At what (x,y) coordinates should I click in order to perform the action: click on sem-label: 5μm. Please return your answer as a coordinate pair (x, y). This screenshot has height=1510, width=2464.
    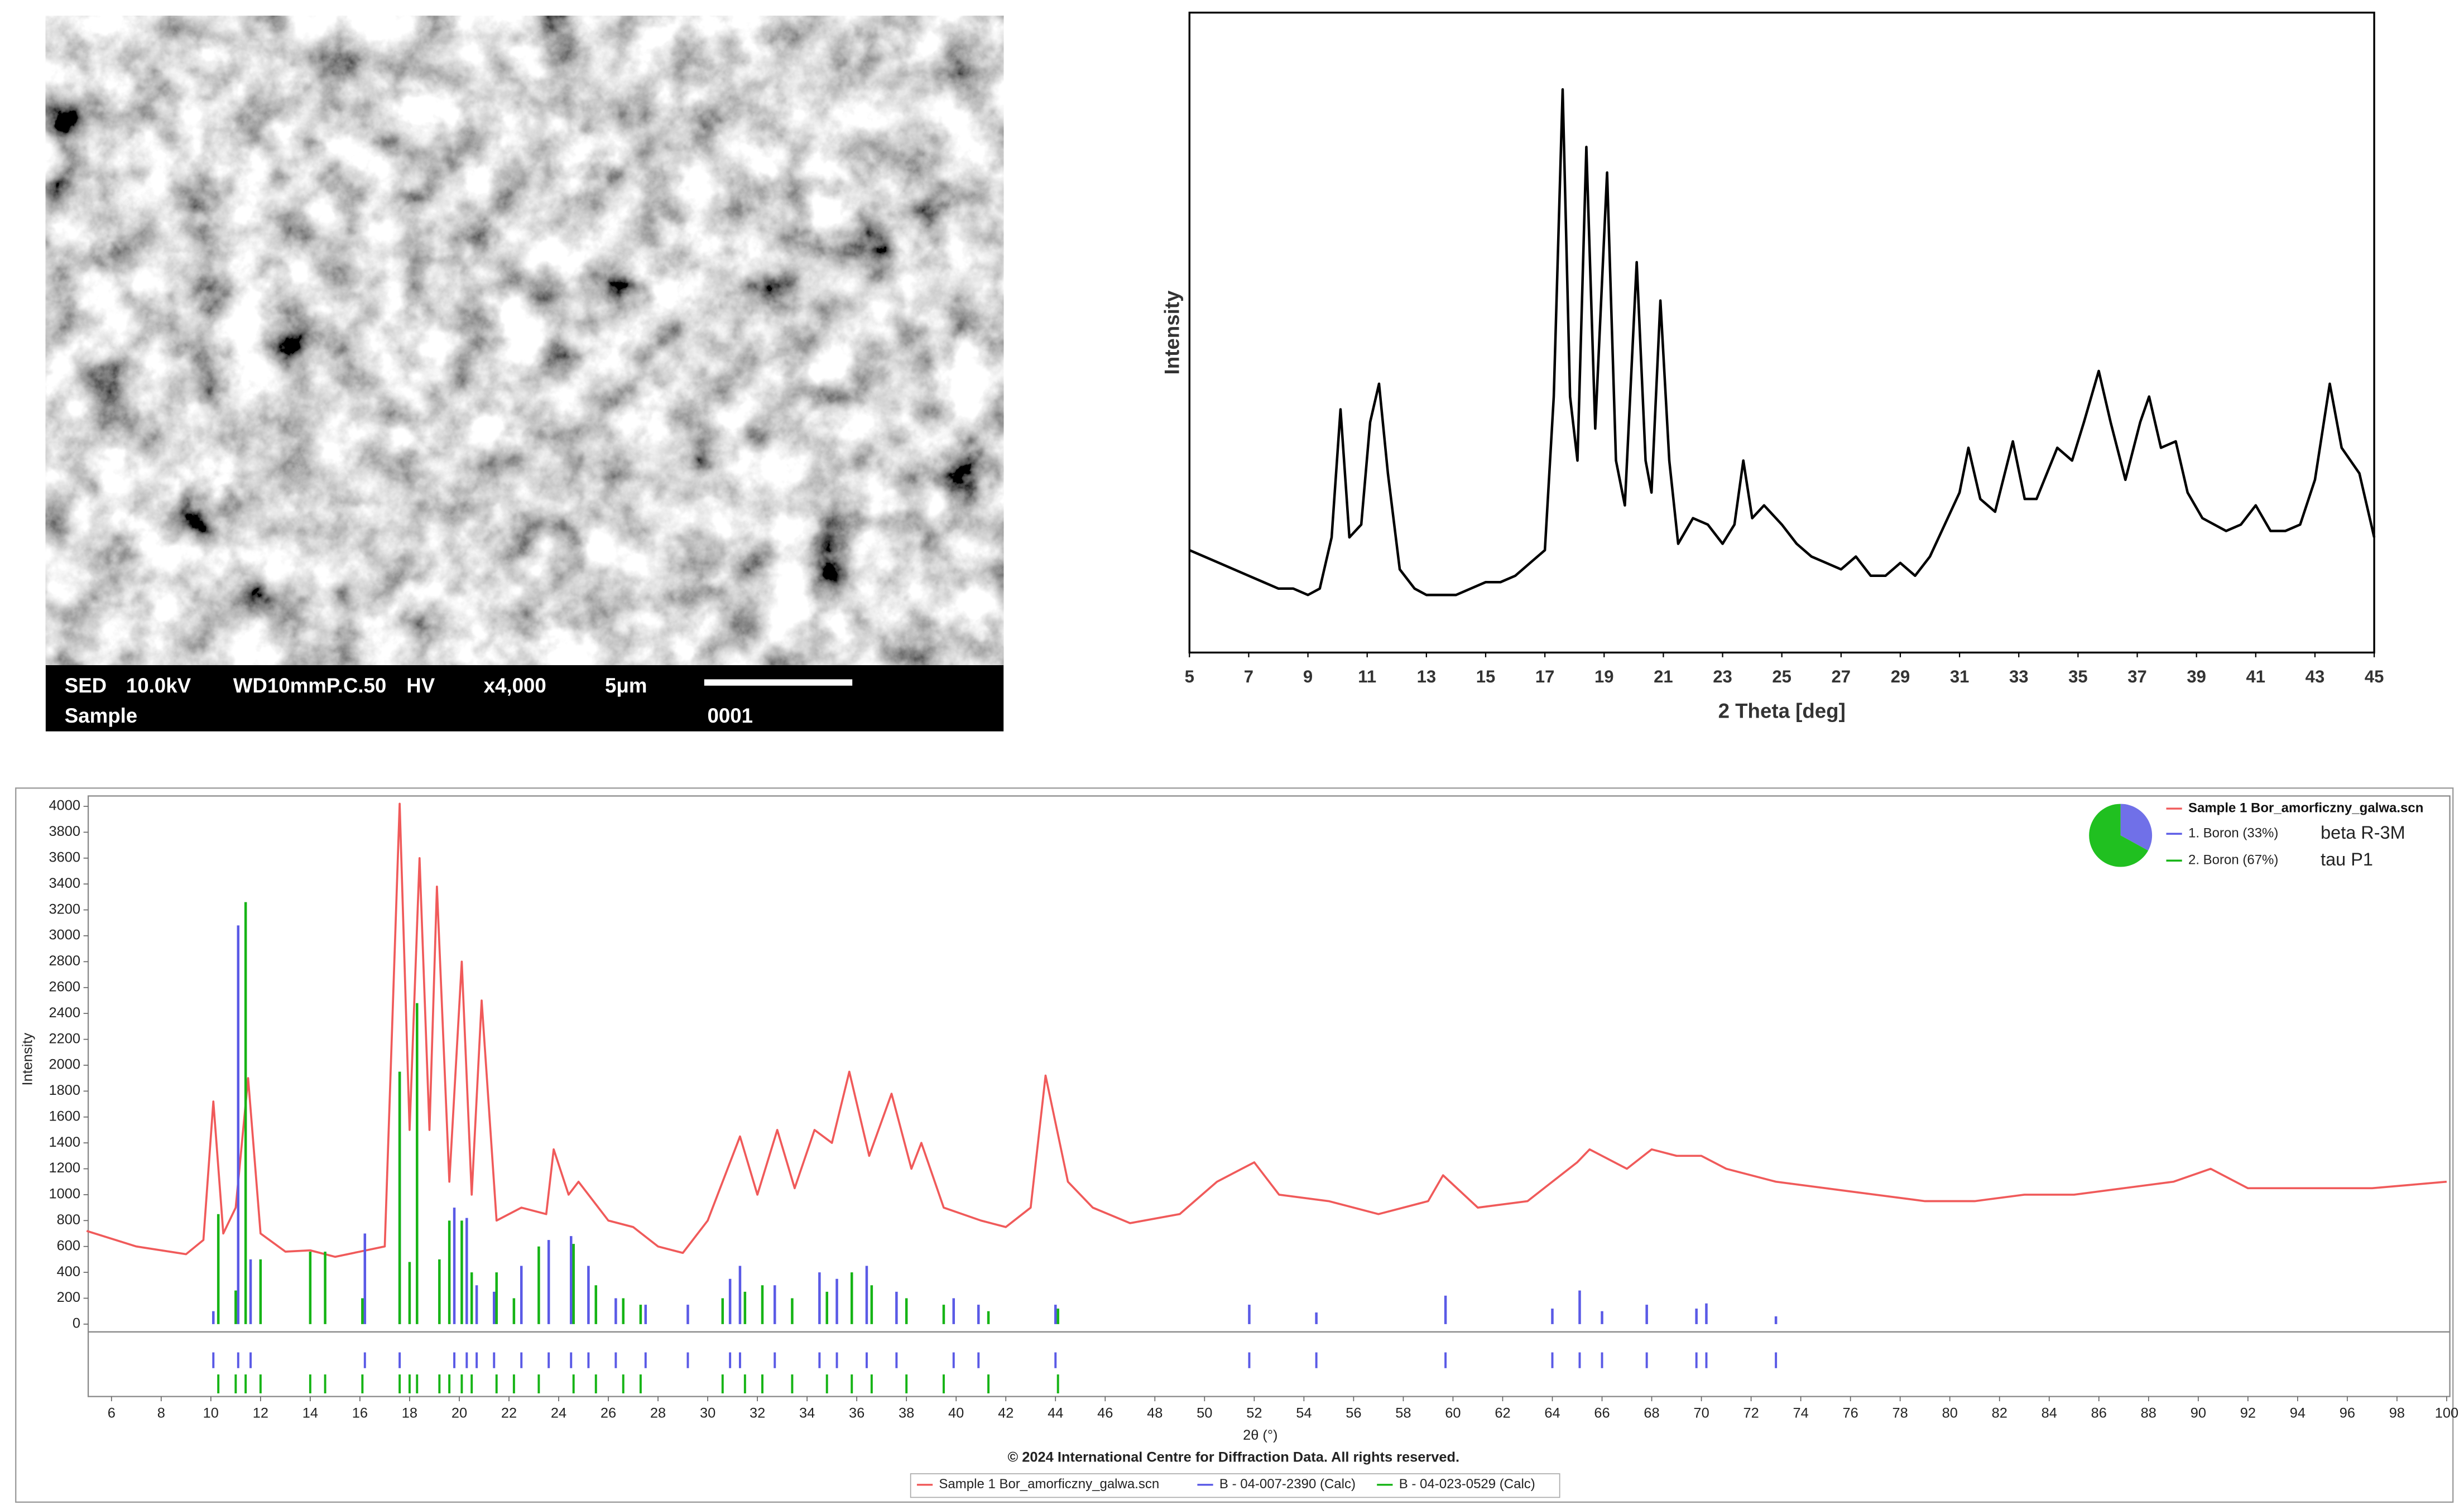
    Looking at the image, I should click on (626, 685).